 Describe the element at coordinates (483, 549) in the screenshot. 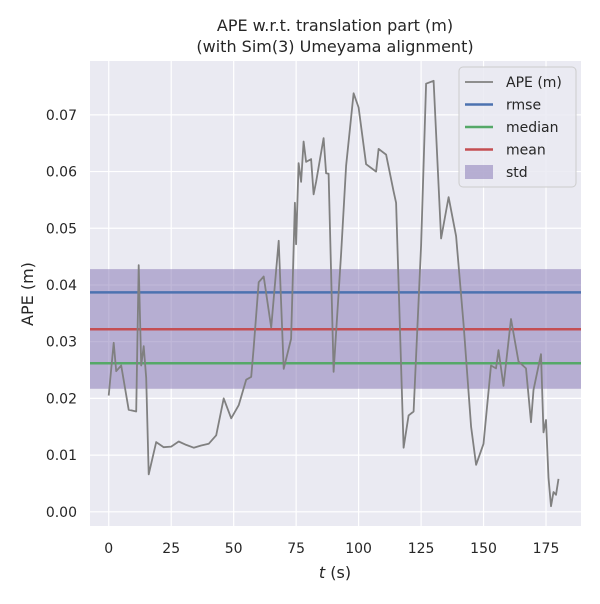

I see `x-tick-label: 150` at that location.